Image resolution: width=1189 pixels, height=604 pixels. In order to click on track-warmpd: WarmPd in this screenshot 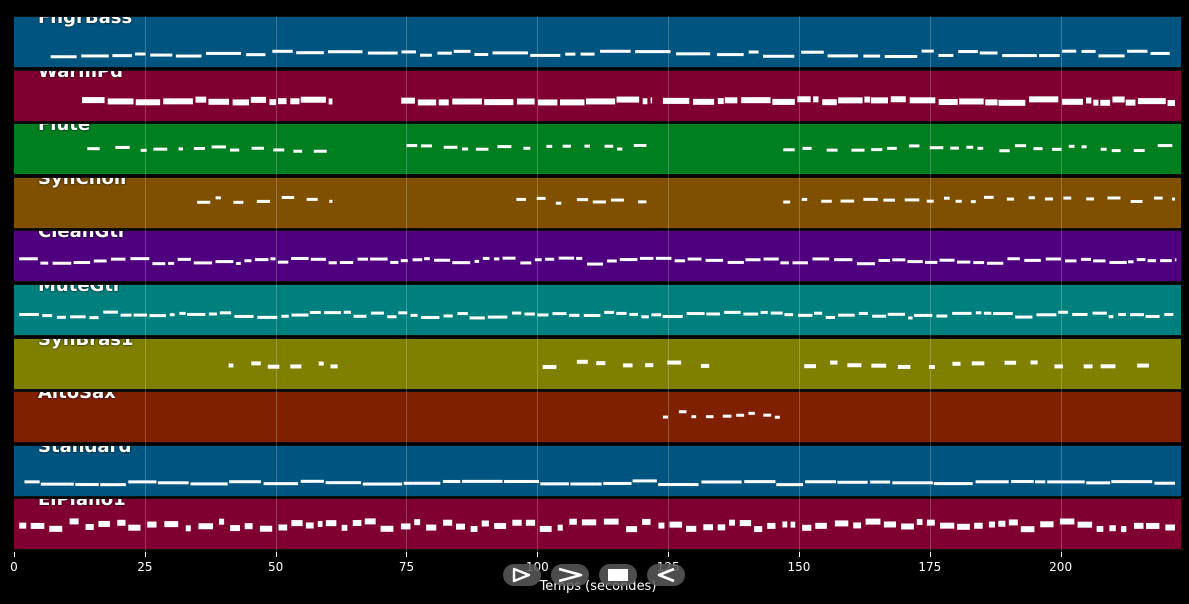, I will do `click(597, 95)`.